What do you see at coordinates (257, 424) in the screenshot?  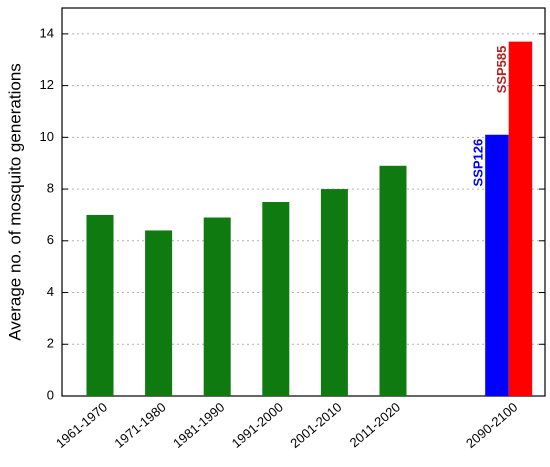 I see `x-tick-label: 1991-2000` at bounding box center [257, 424].